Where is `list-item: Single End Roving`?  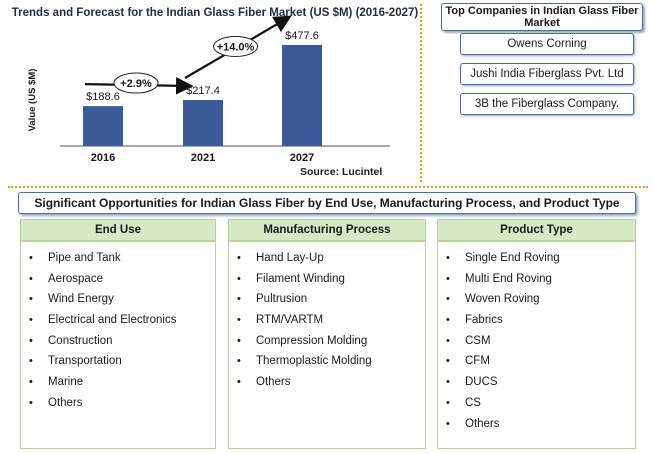 list-item: Single End Roving is located at coordinates (536, 258).